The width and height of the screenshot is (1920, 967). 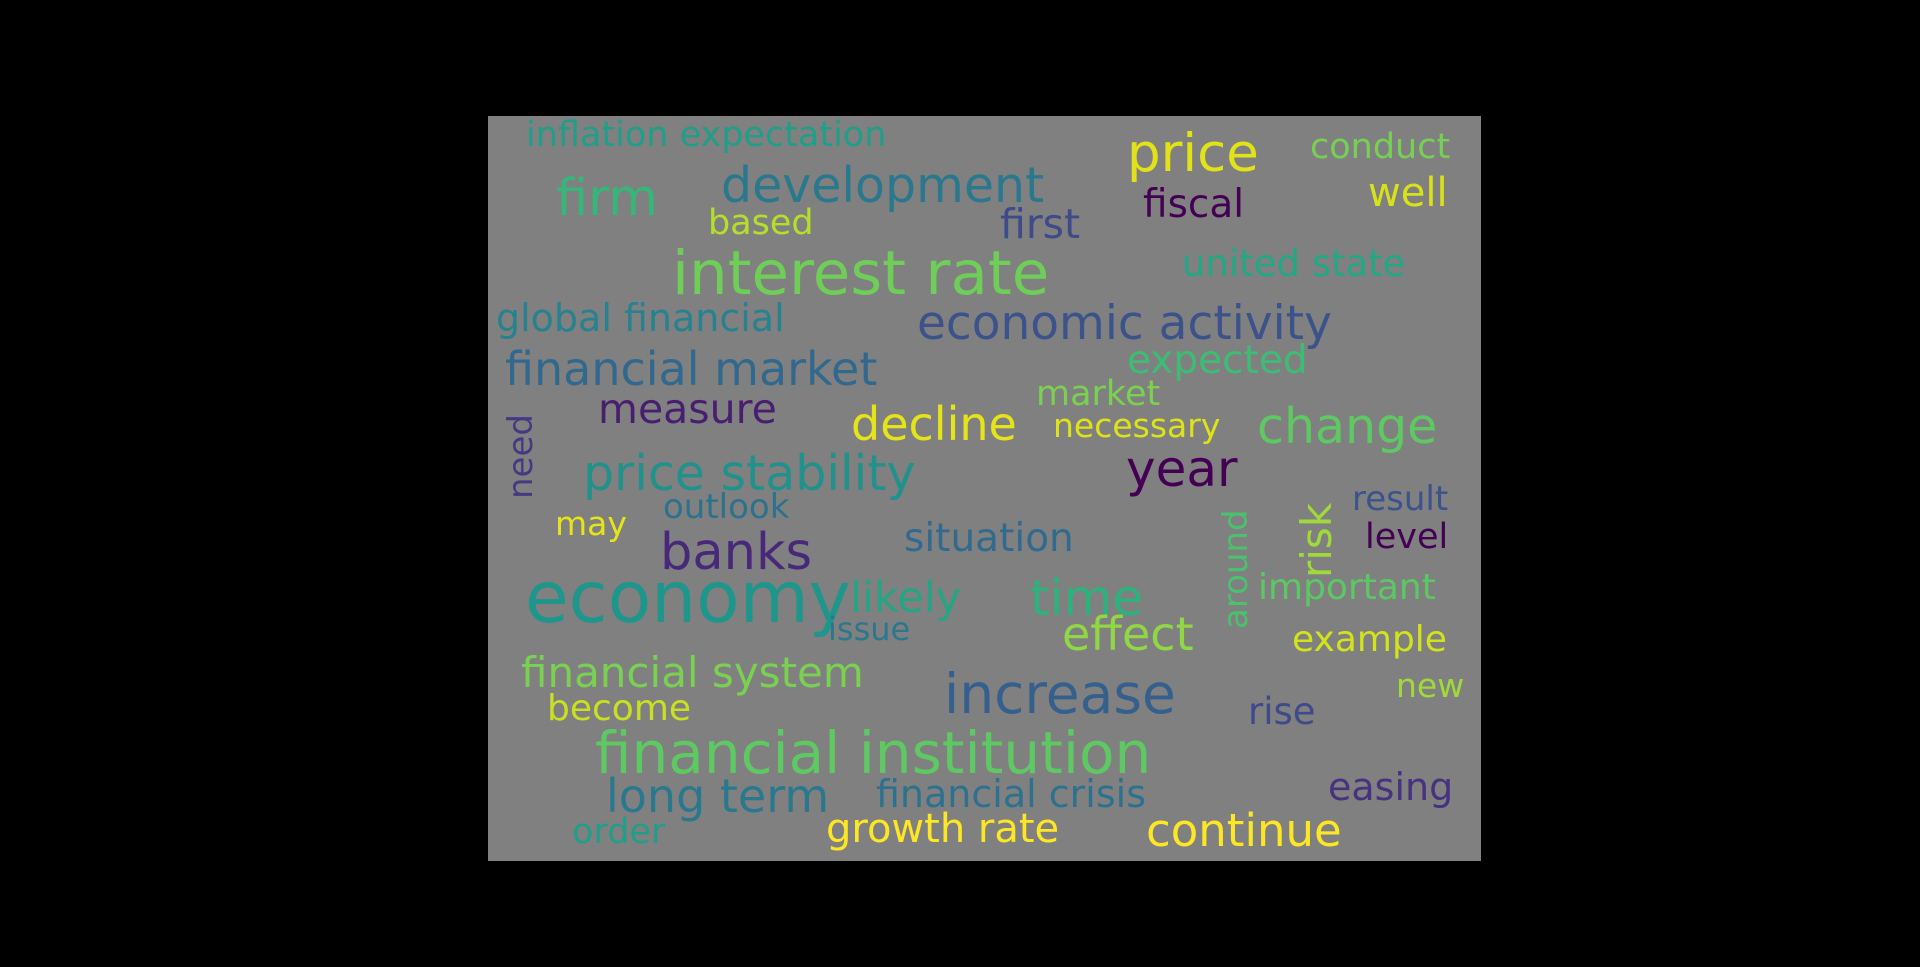 I want to click on word-30: level, so click(x=1407, y=537).